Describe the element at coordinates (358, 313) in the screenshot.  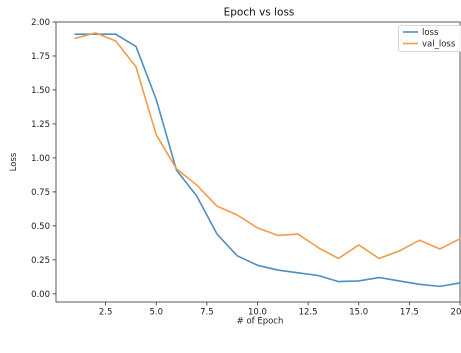
I see `x-tick-label: 15.0` at that location.